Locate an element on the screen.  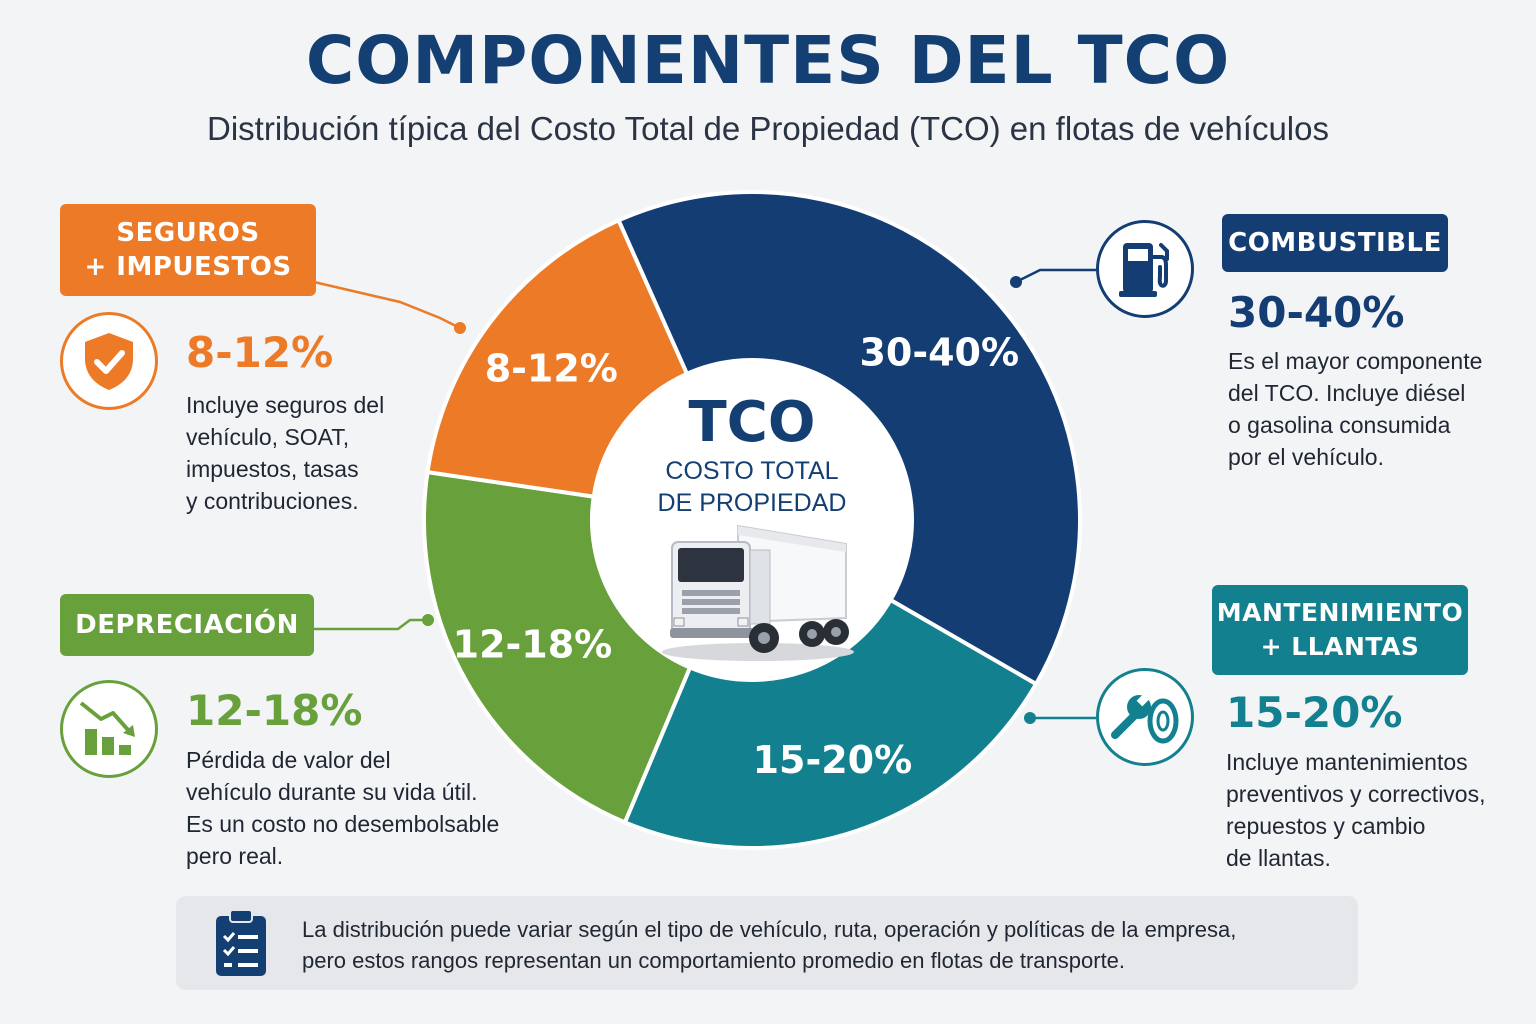
tag-depreciacion-line-1: DEPRECIACIÓN is located at coordinates (187, 625).